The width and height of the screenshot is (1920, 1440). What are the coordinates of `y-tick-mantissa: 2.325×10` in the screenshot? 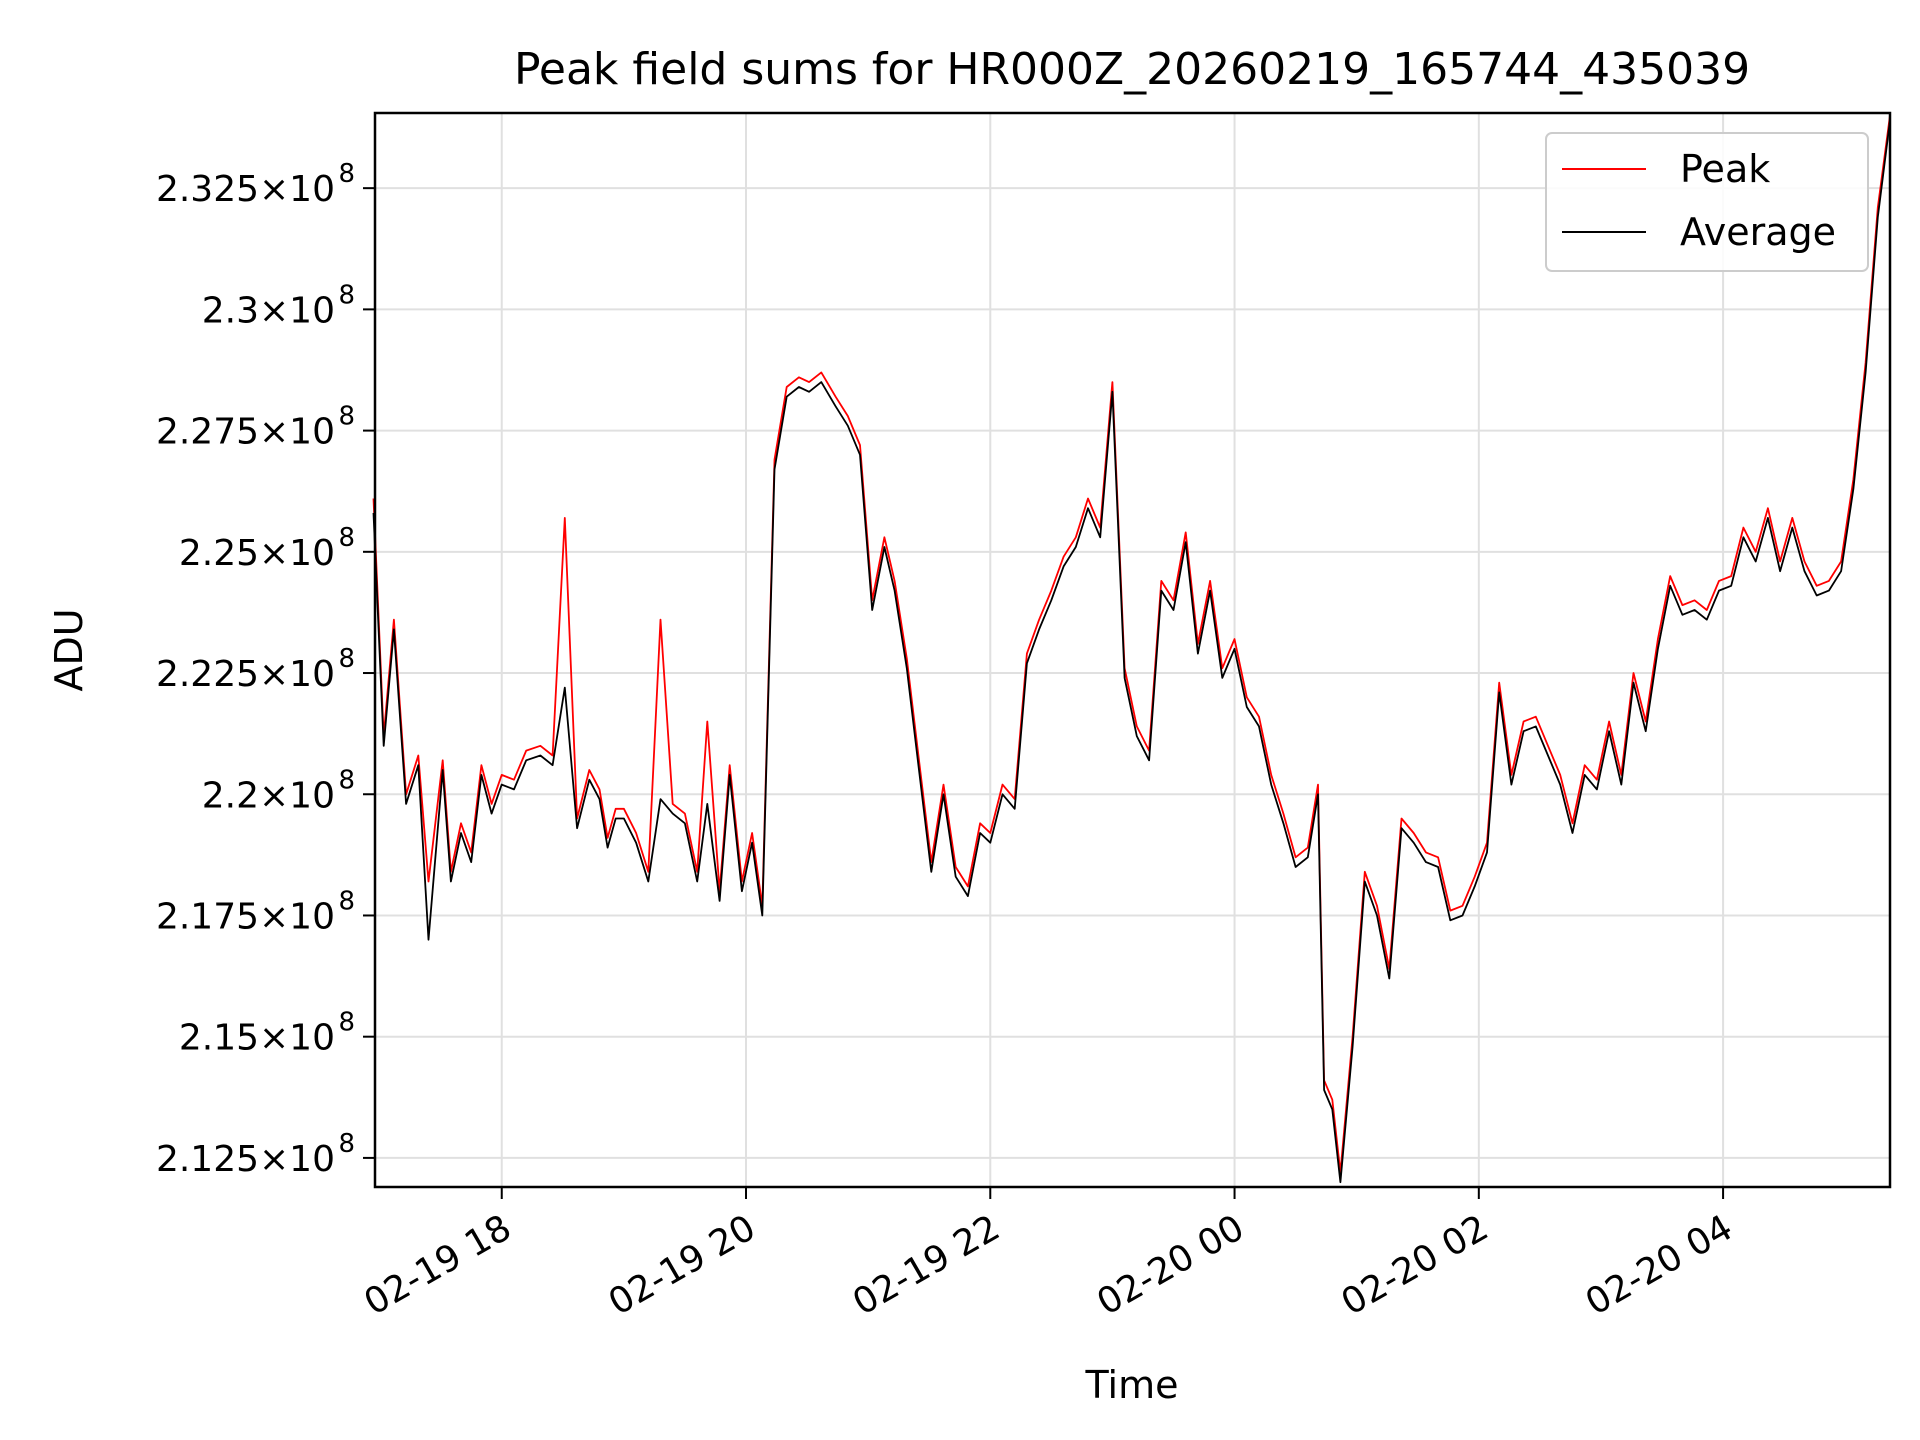 It's located at (245, 189).